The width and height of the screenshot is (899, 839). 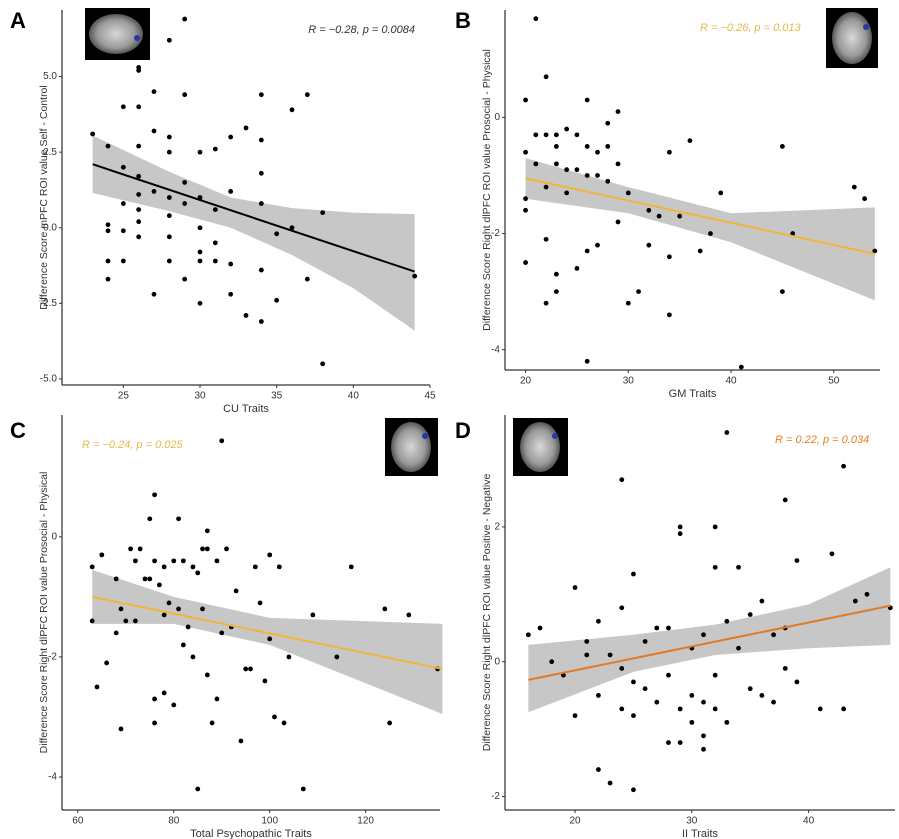 I want to click on brain-image, so click(x=117, y=34).